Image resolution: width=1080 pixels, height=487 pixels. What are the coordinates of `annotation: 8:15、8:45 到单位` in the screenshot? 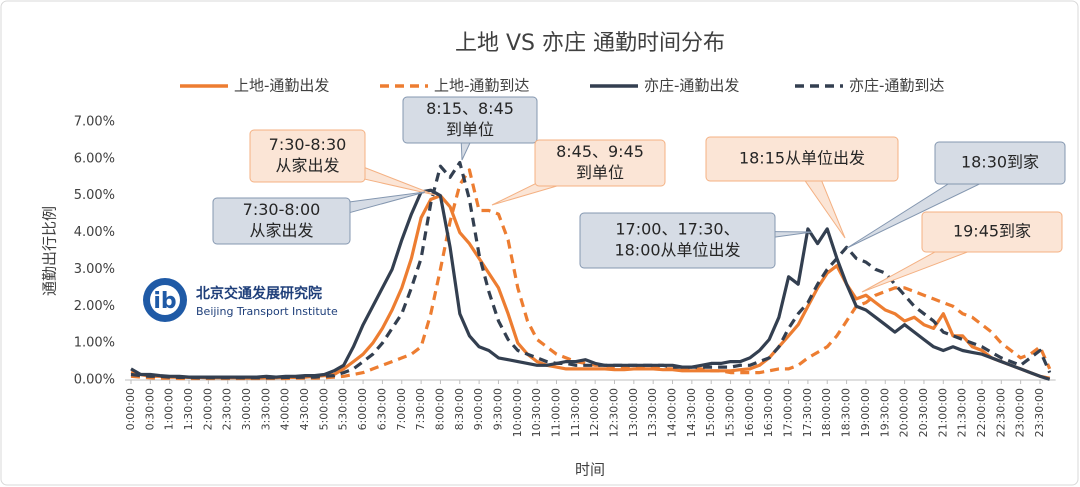 It's located at (470, 128).